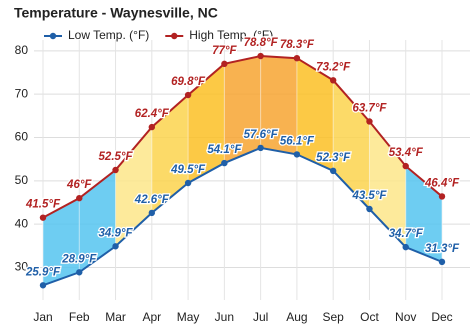  What do you see at coordinates (115, 317) in the screenshot?
I see `x-tick-label: Mar` at bounding box center [115, 317].